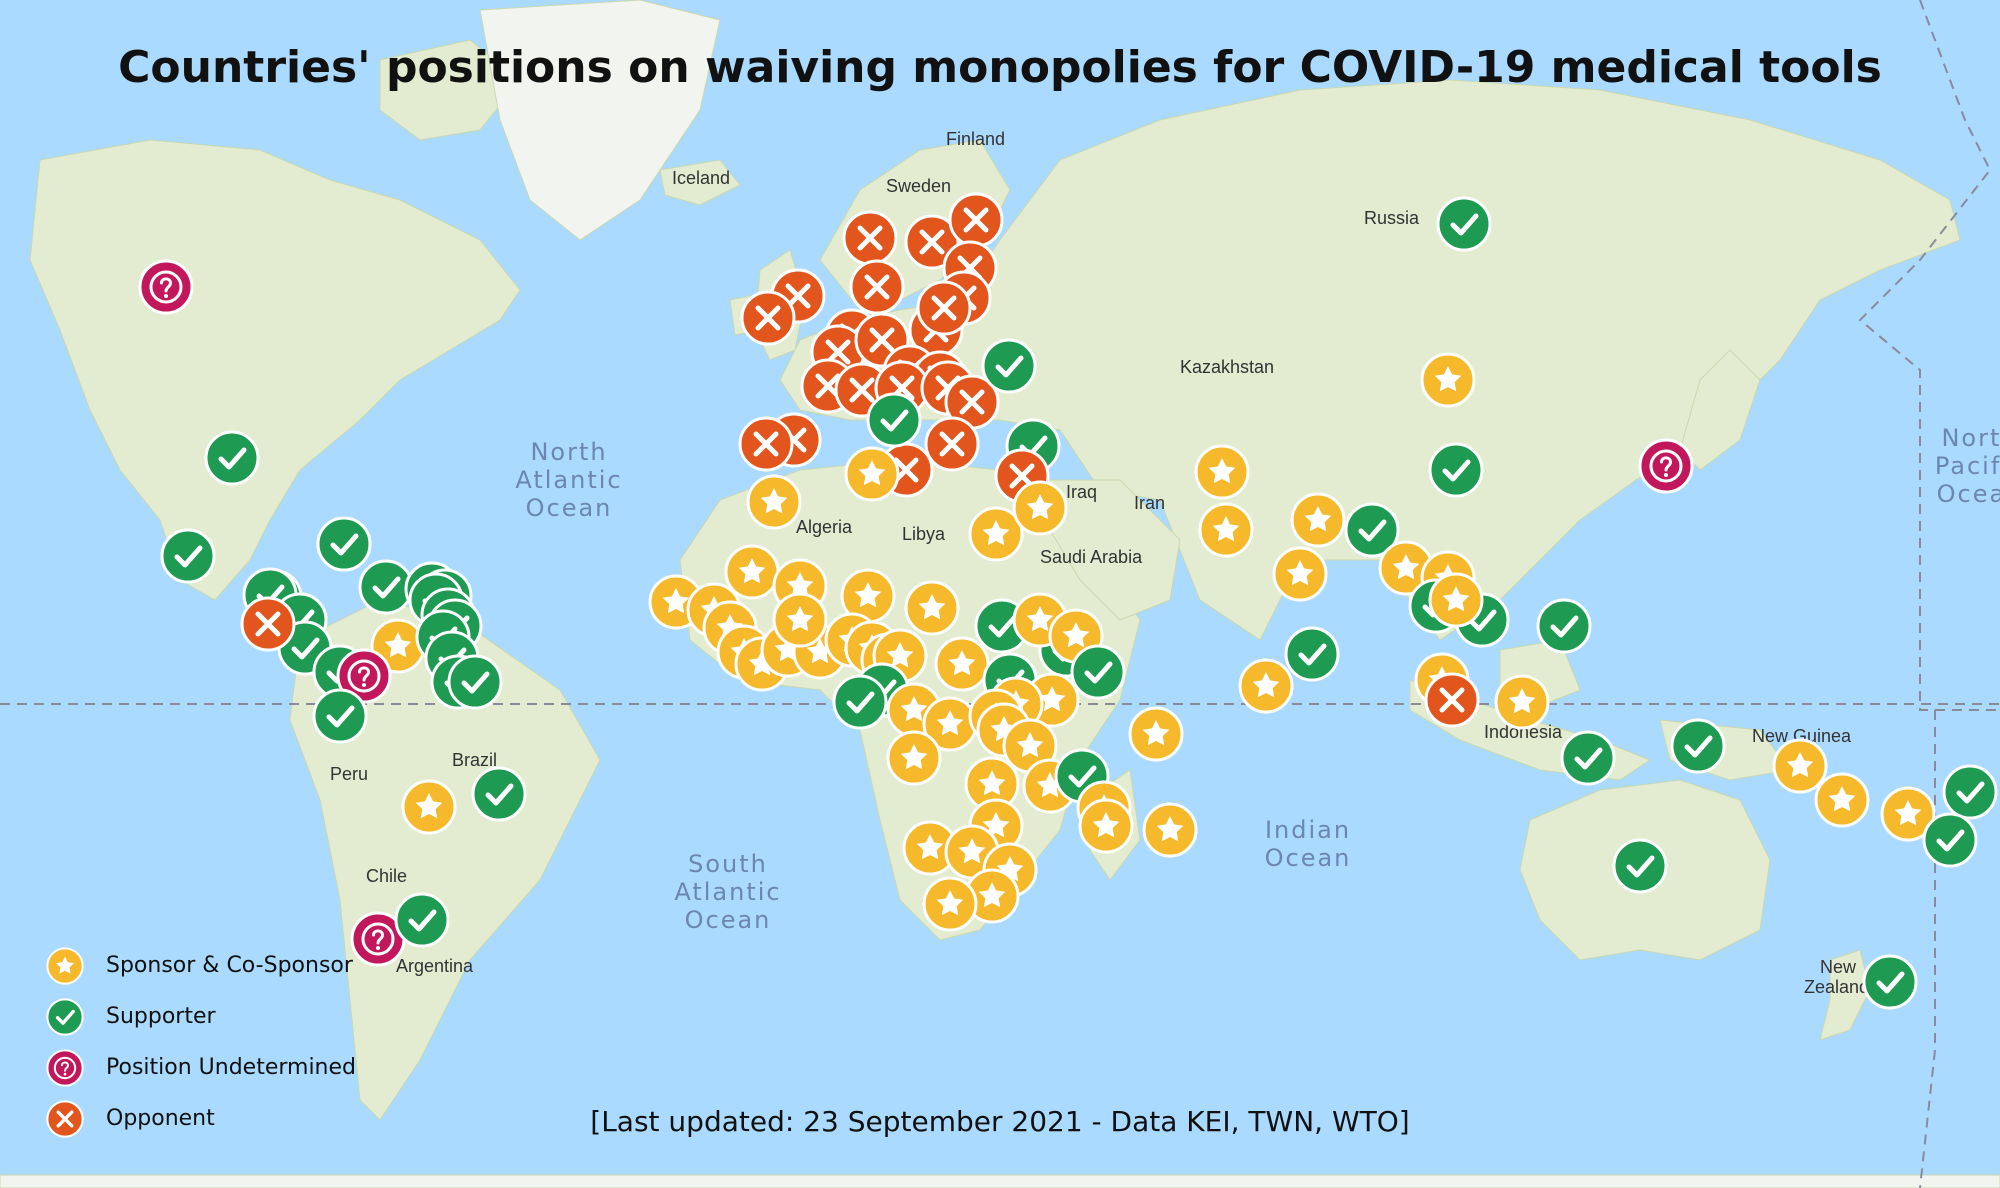 The width and height of the screenshot is (2000, 1188). What do you see at coordinates (1970, 792) in the screenshot?
I see `marker-samoa` at bounding box center [1970, 792].